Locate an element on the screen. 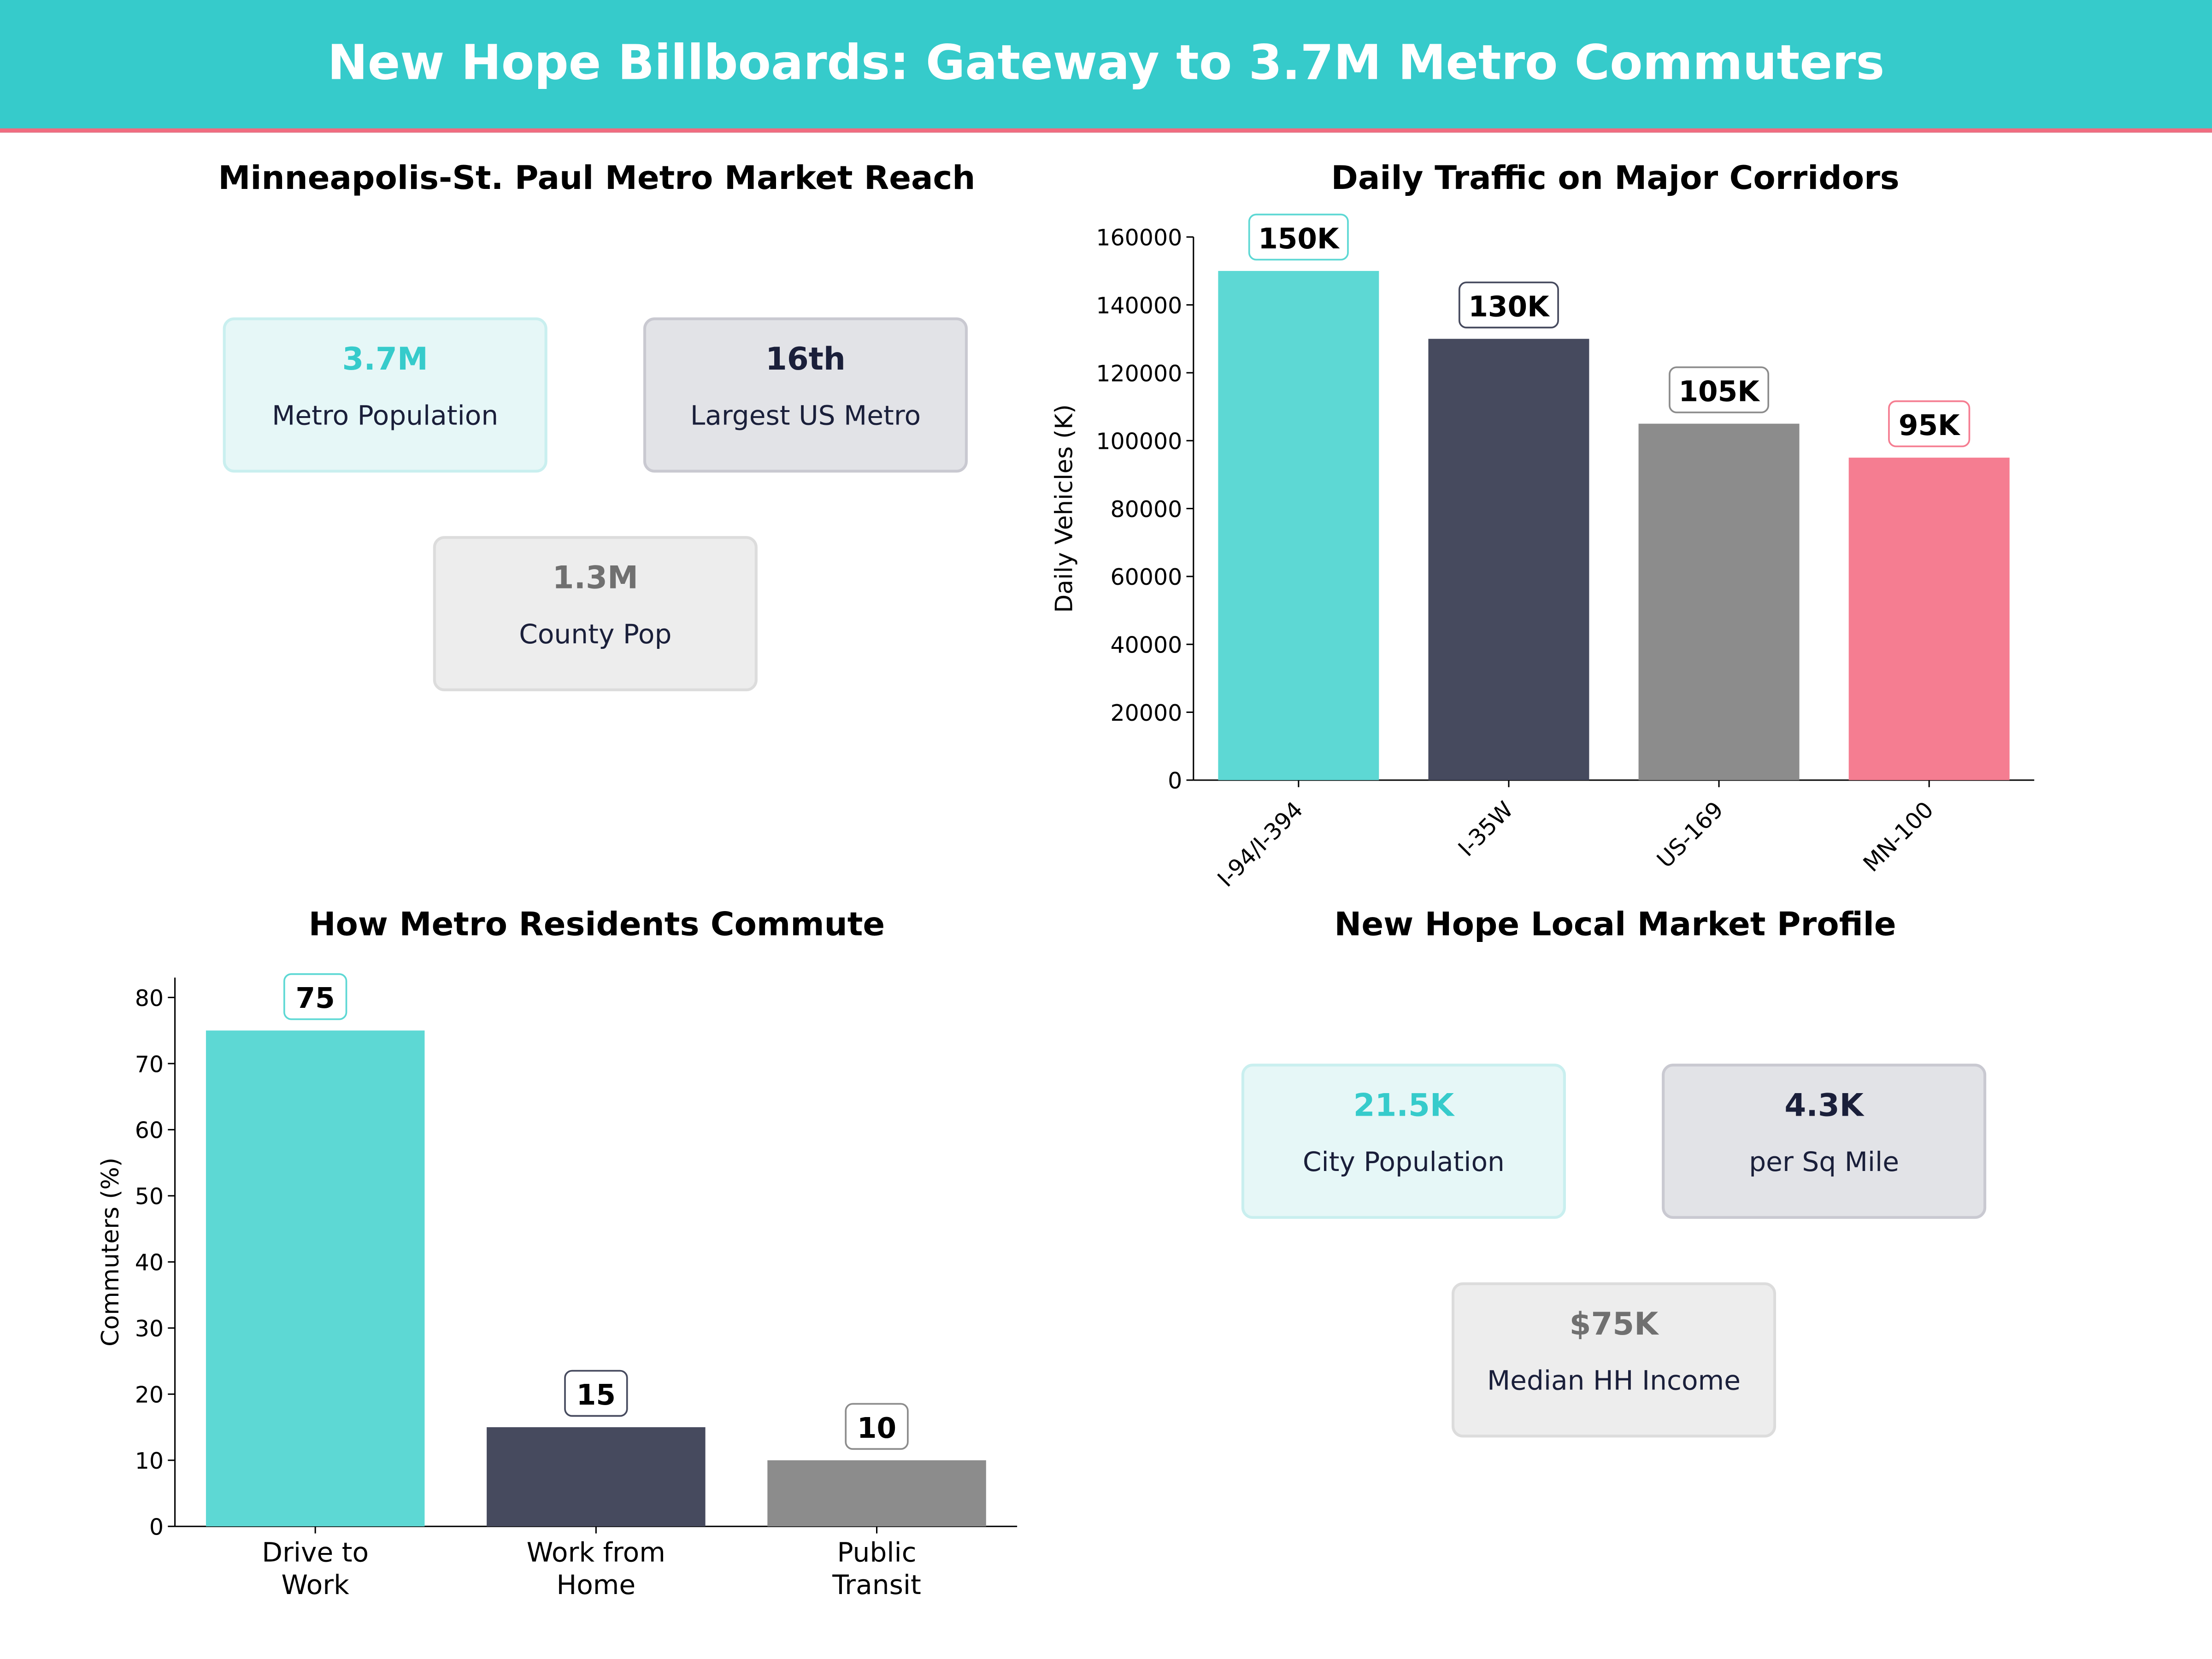 The image size is (2212, 1659). y-tick-label: 80000 is located at coordinates (1146, 509).